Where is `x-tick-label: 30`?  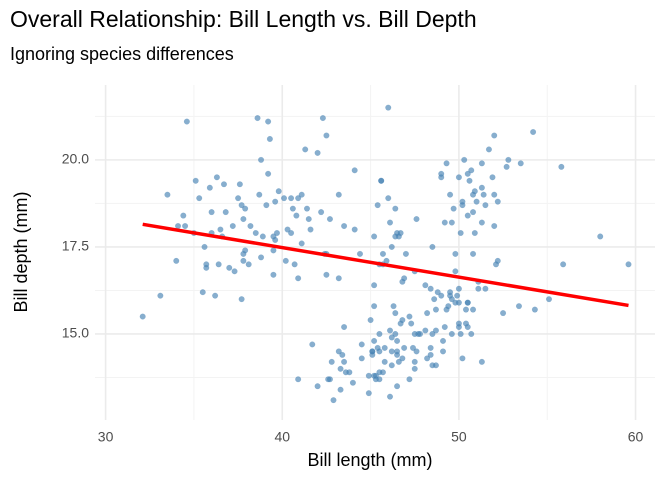
x-tick-label: 30 is located at coordinates (106, 437).